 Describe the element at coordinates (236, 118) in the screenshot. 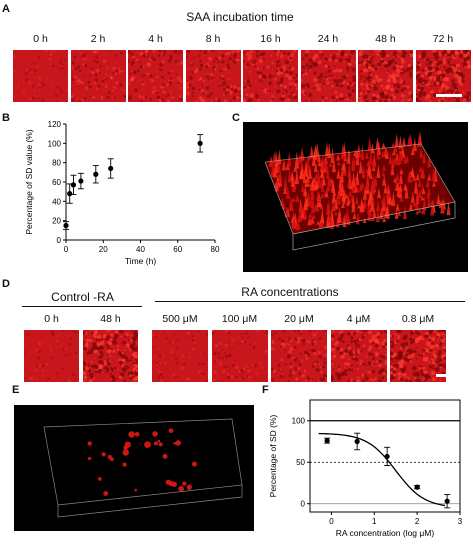

I see `panel-letter-c: C` at that location.